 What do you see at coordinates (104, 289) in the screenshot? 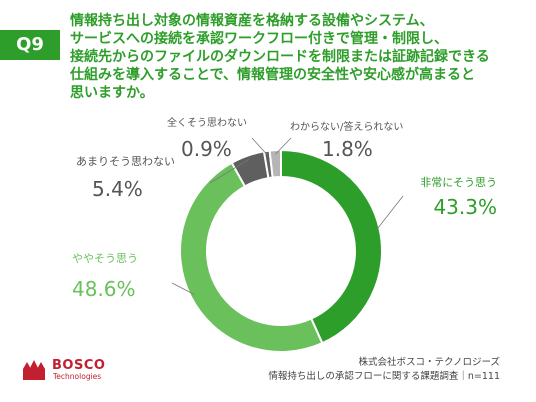
I see `label-value-somewhat: 48.6%` at bounding box center [104, 289].